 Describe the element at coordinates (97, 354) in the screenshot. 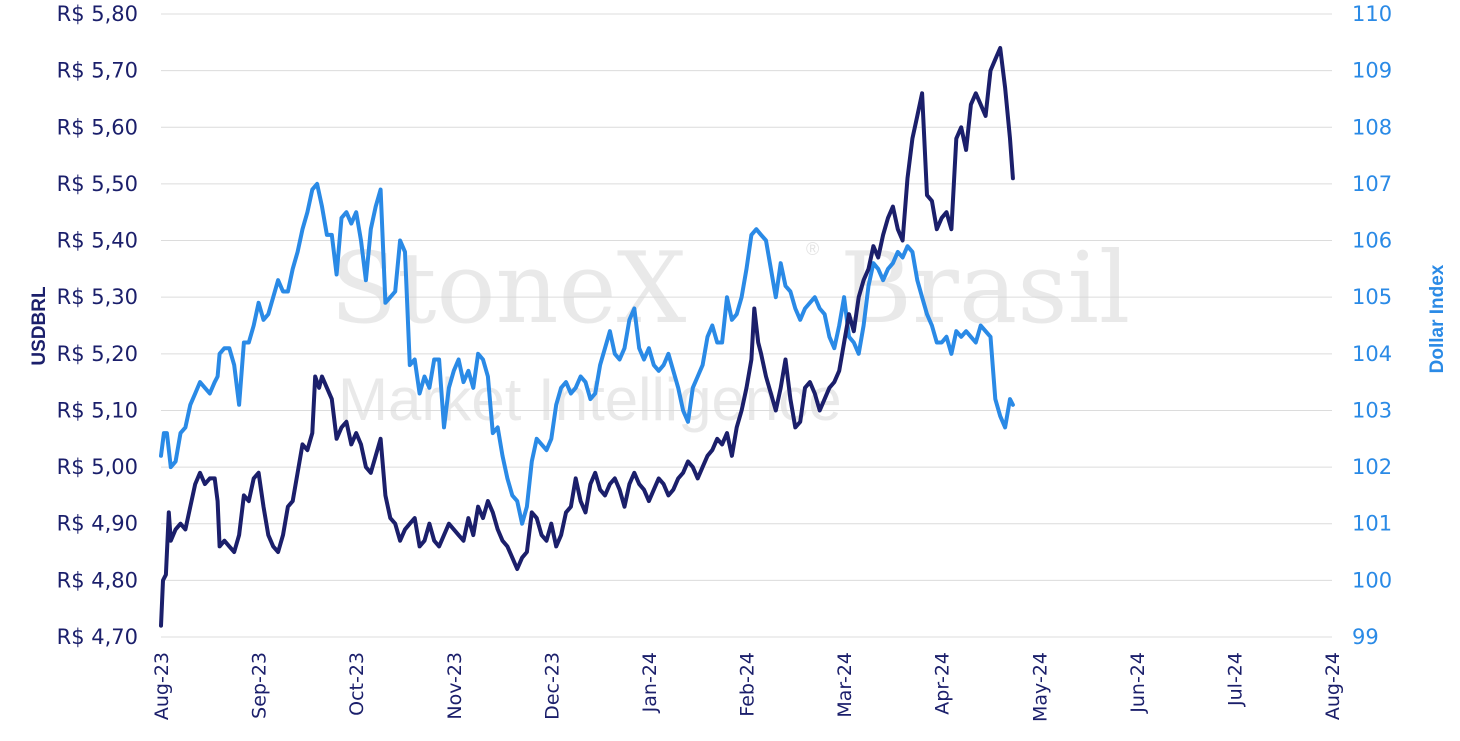

I see `y-left-tick-label: R$ 5,20` at that location.